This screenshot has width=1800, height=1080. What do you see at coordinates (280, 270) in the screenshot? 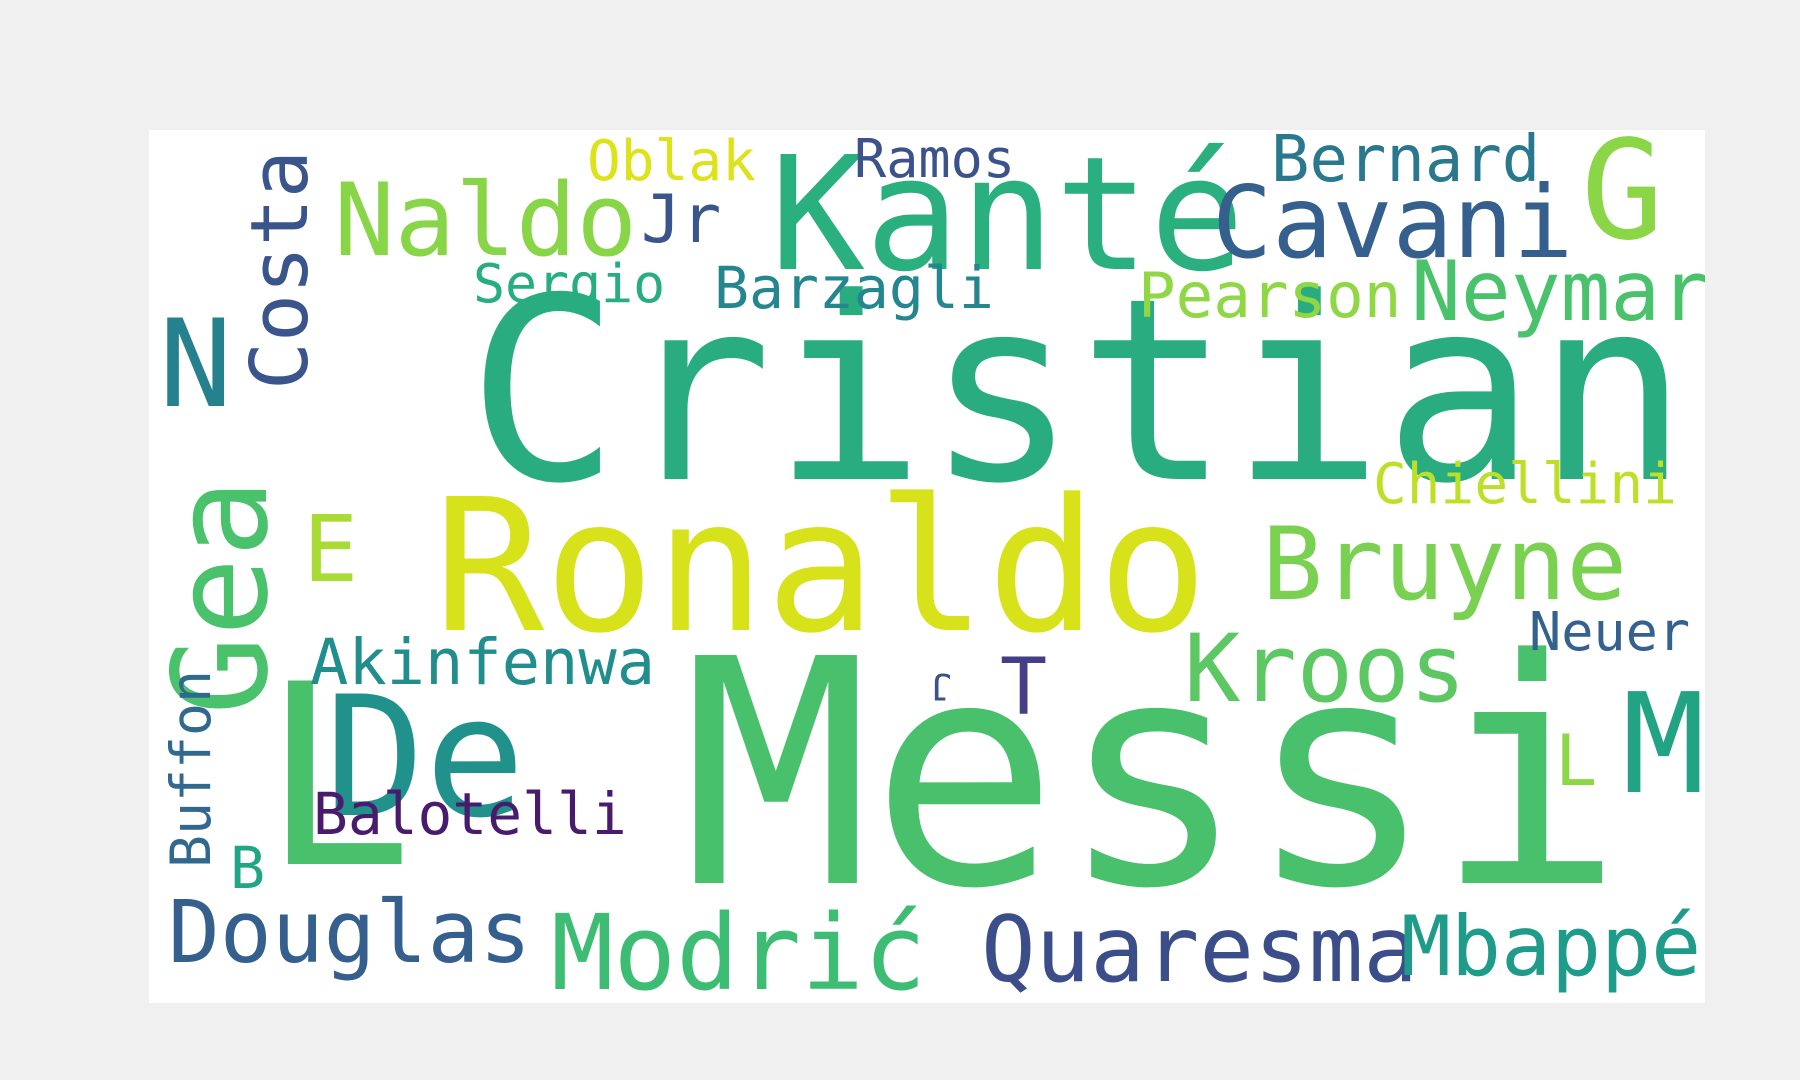
I see `word-costa: Costa` at bounding box center [280, 270].